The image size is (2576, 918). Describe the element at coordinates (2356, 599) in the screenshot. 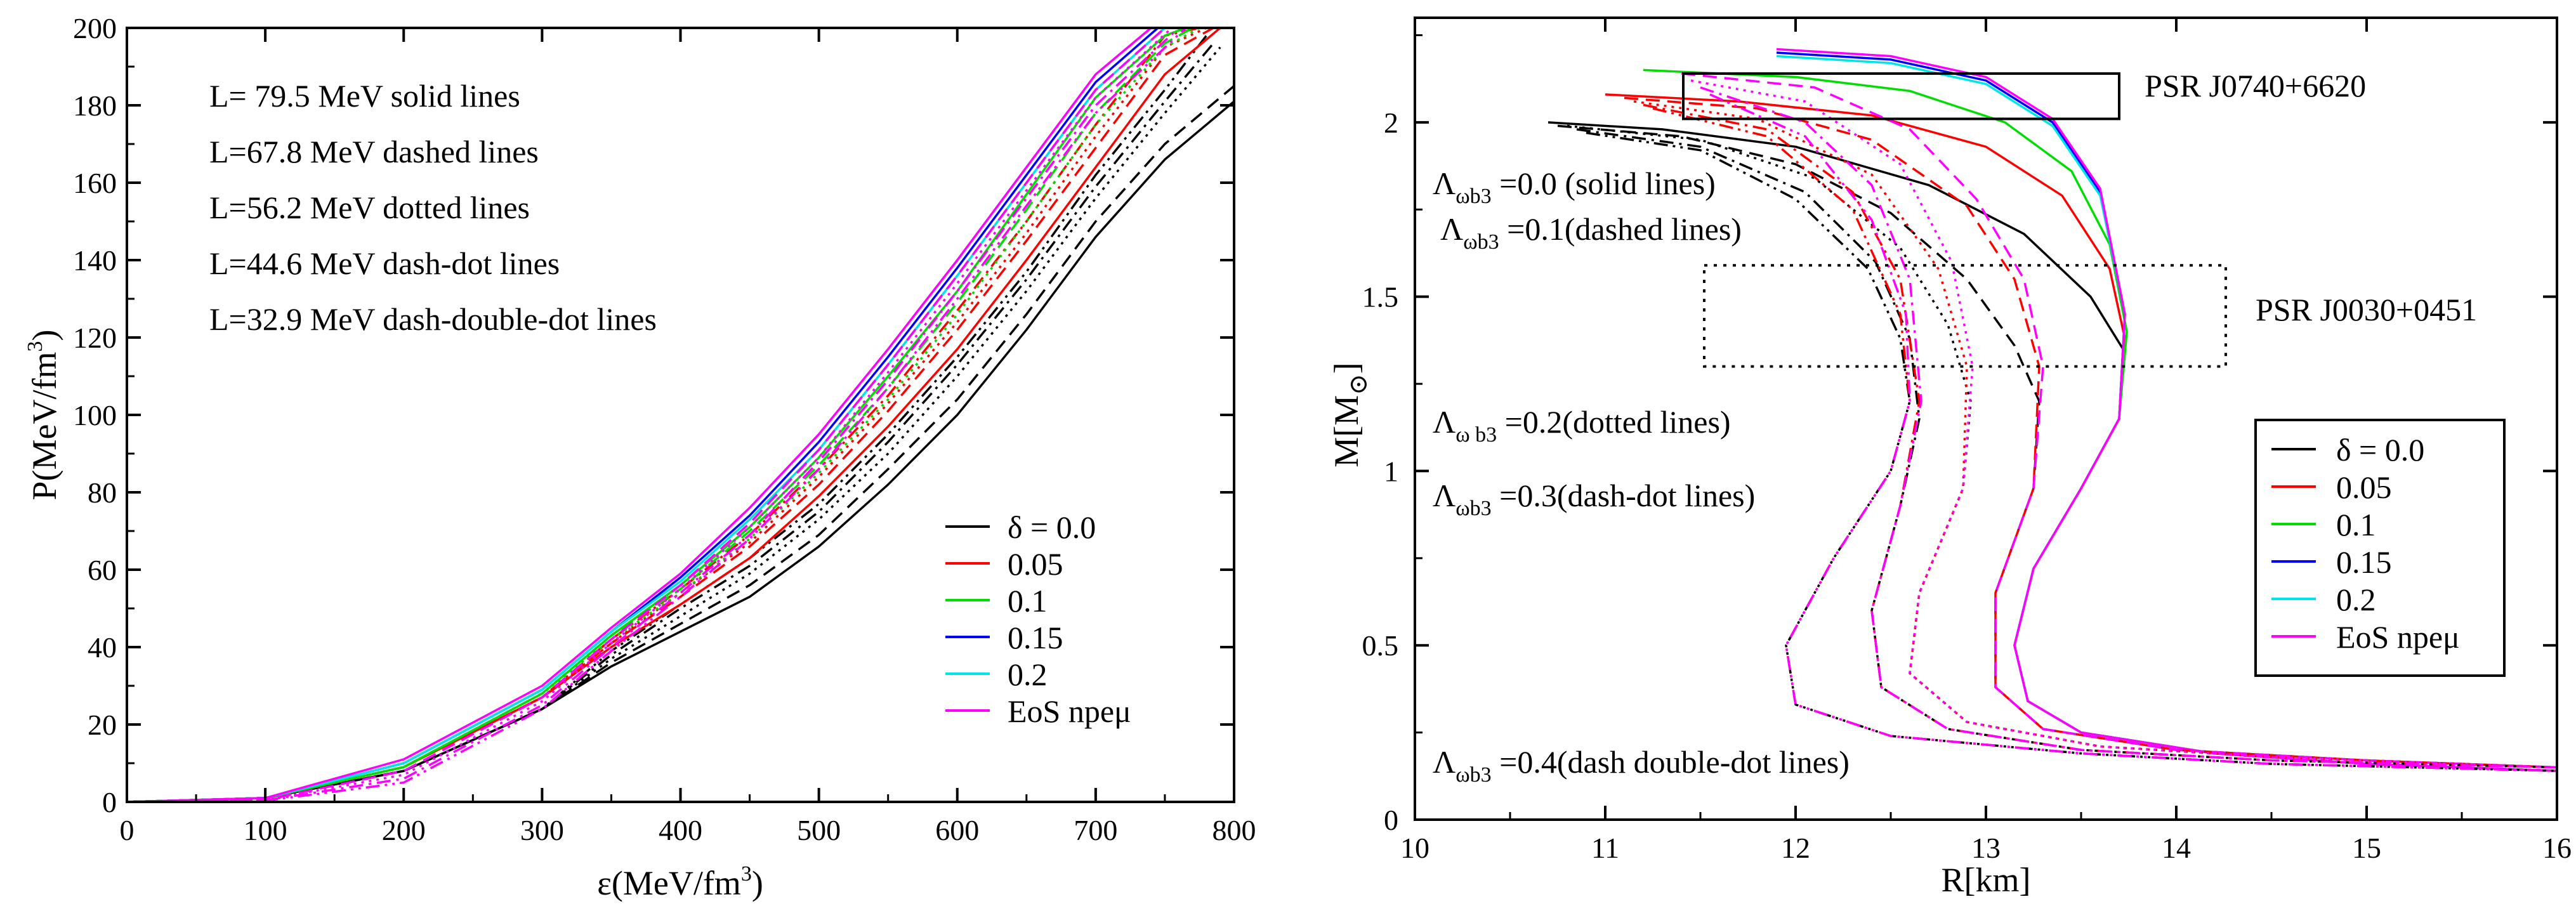

I see `mr-legend-label-4: 0.2` at that location.